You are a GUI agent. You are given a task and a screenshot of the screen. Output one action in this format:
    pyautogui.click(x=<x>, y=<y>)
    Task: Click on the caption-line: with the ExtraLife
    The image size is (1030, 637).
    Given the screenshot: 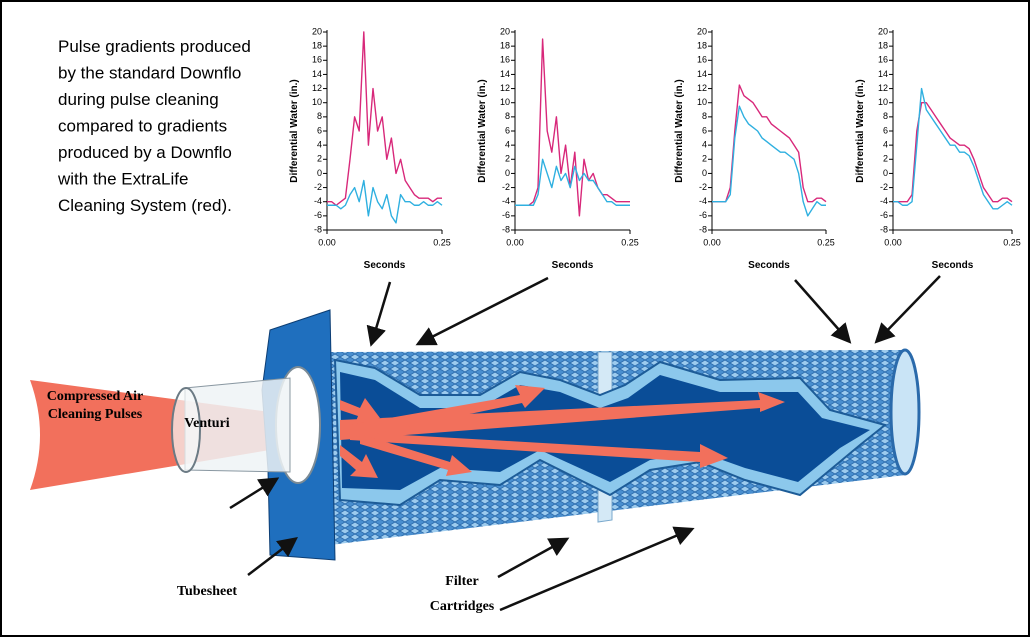 What is the action you would take?
    pyautogui.click(x=122, y=179)
    